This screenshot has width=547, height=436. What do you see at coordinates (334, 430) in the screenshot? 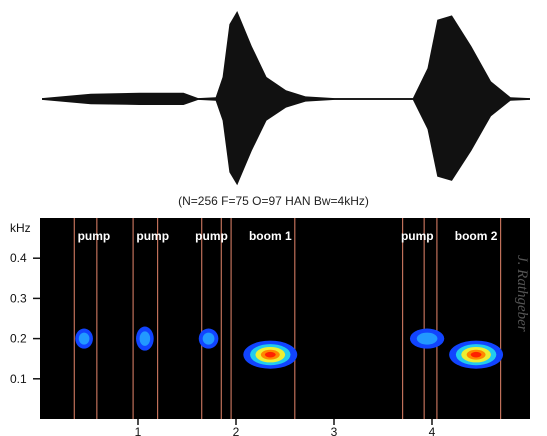
I see `x-tick-label: 3` at bounding box center [334, 430].